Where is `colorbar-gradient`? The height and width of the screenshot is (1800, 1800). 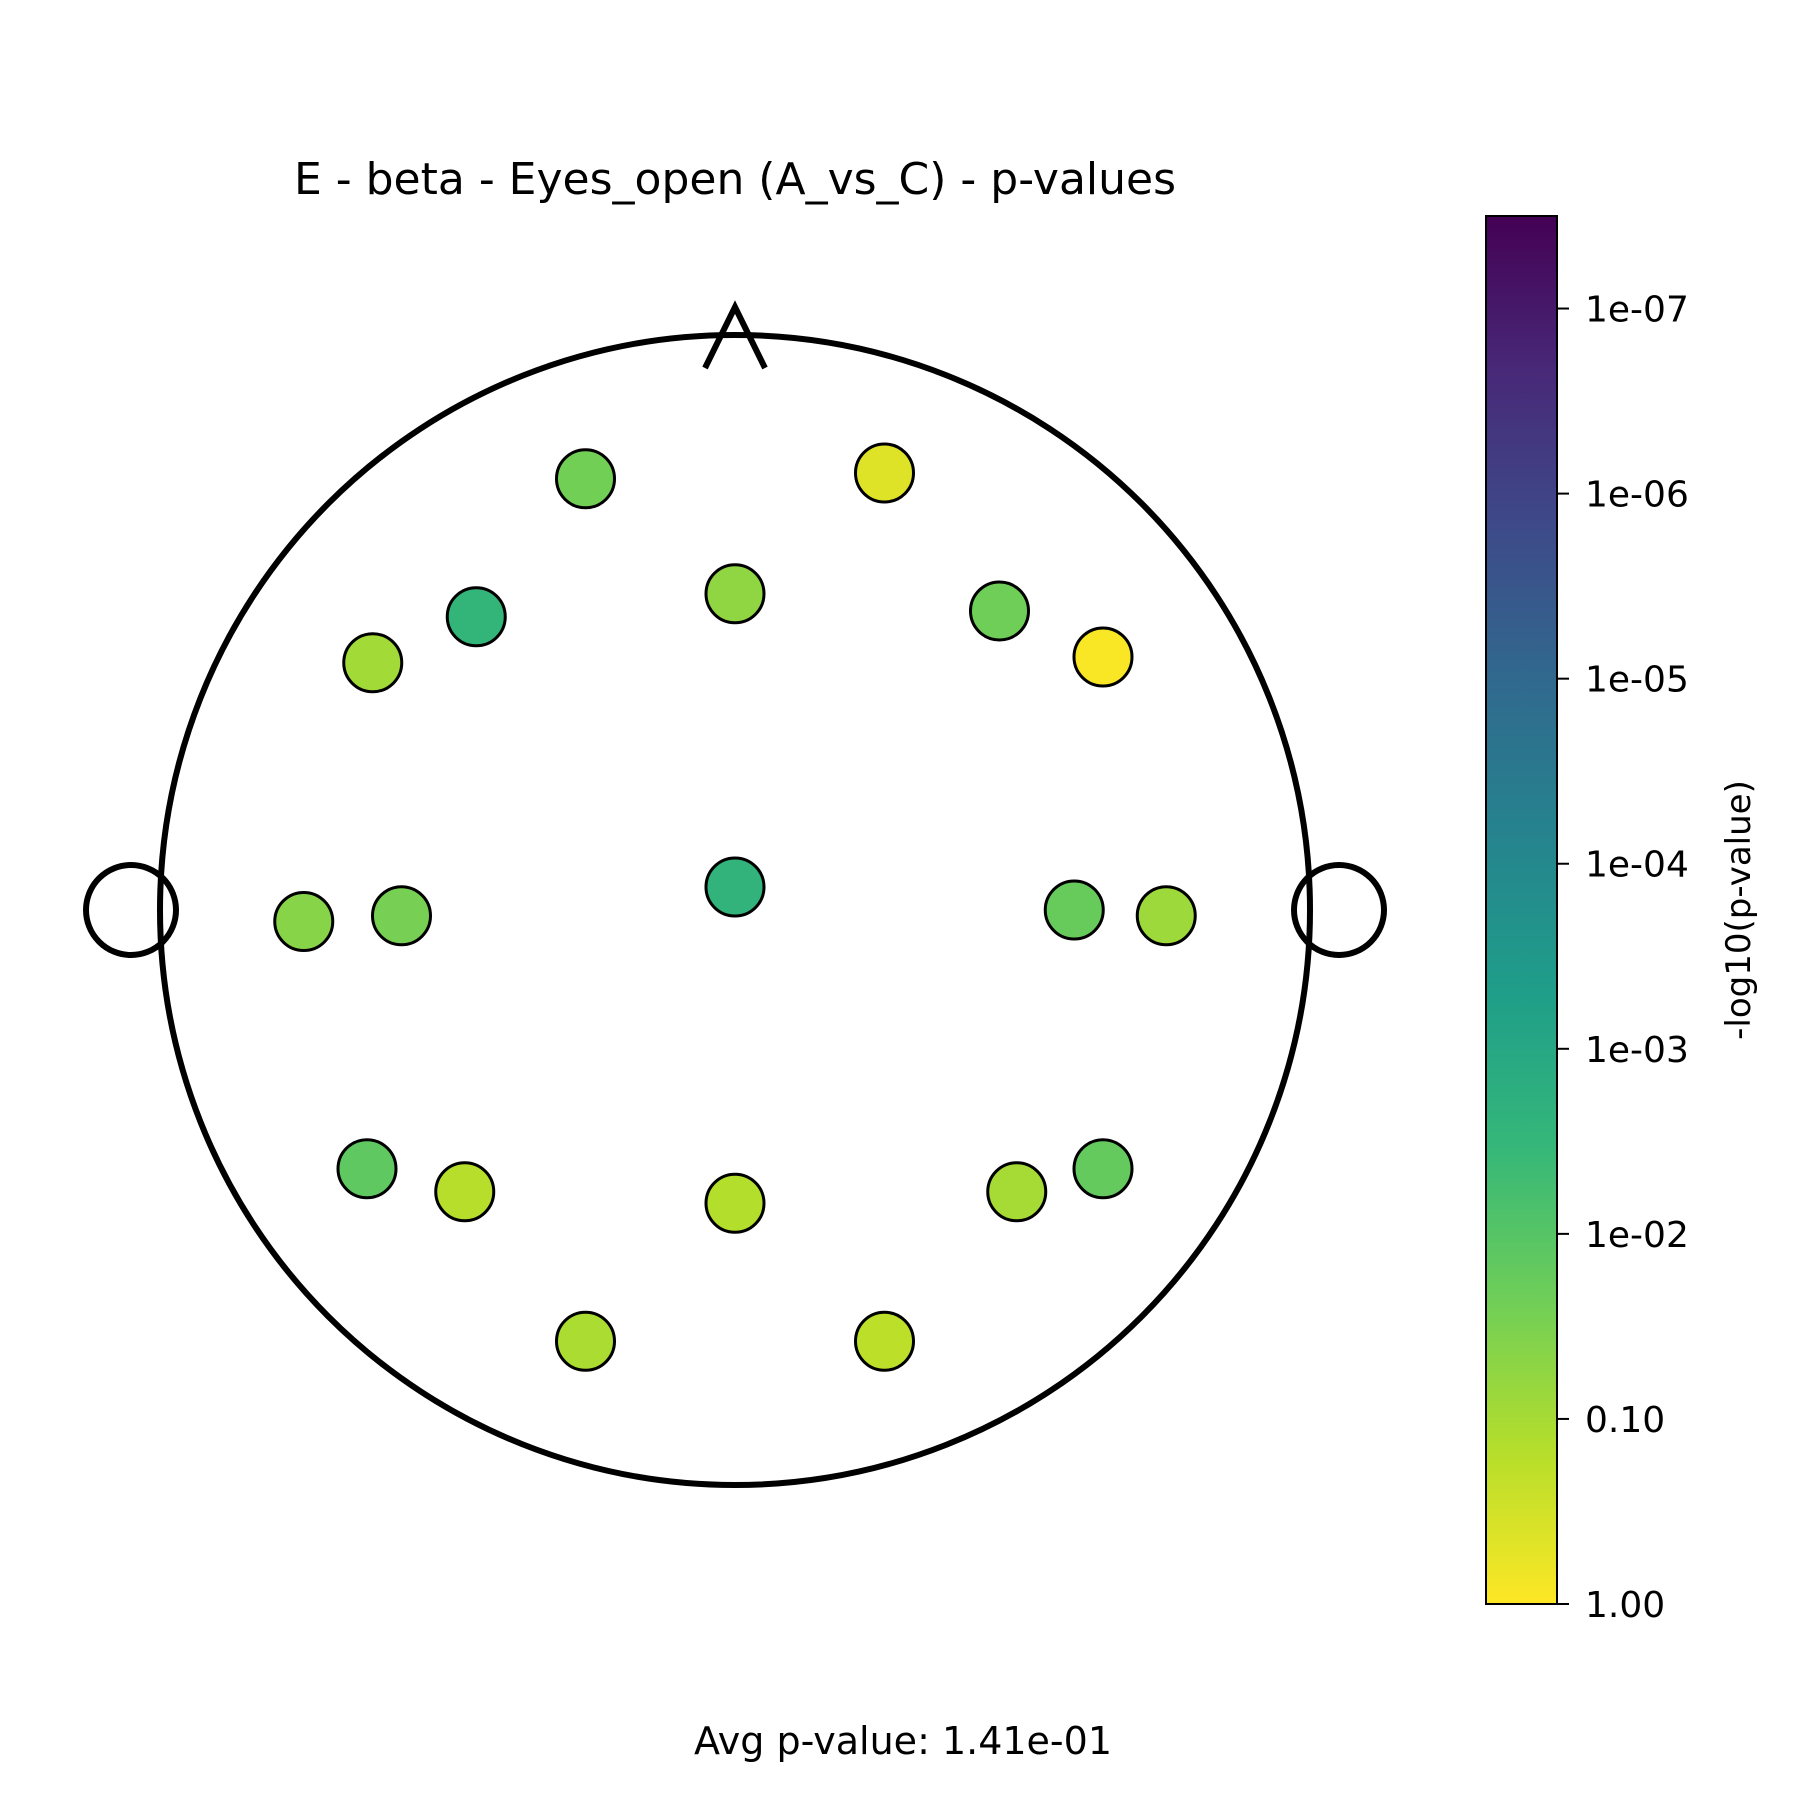
colorbar-gradient is located at coordinates (1521, 910).